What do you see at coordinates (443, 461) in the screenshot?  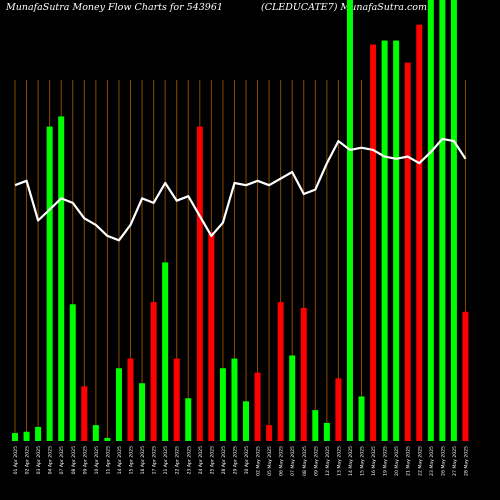 I see `x-tick-label: 26 May 2025` at bounding box center [443, 461].